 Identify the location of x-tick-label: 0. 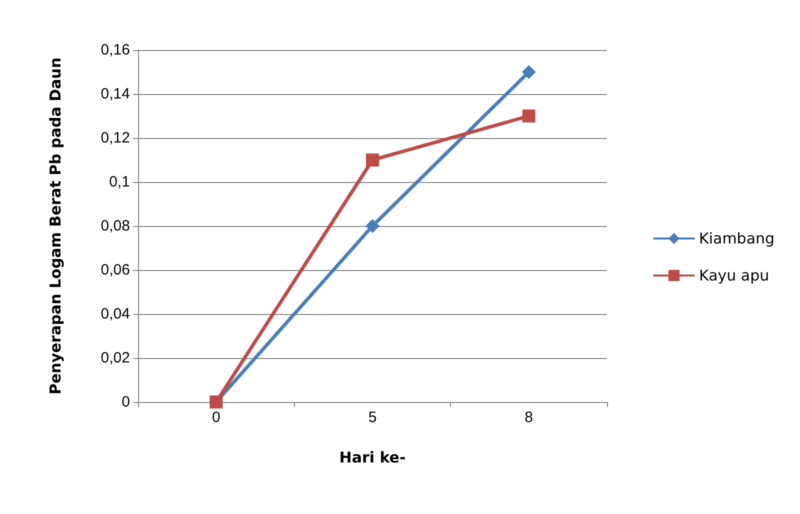
(216, 417).